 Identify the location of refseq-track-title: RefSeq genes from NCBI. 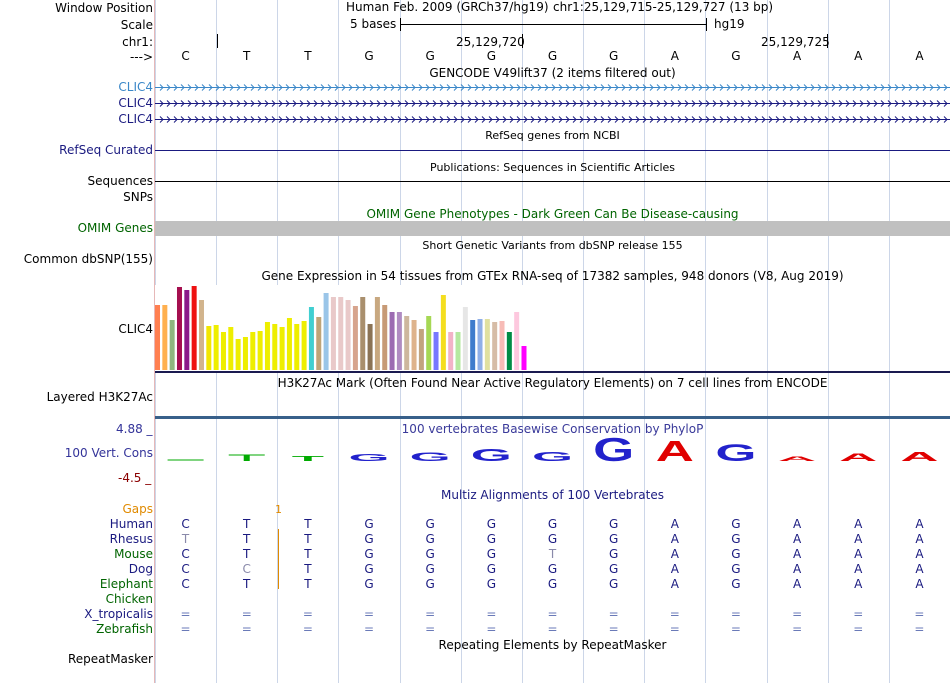
(552, 135).